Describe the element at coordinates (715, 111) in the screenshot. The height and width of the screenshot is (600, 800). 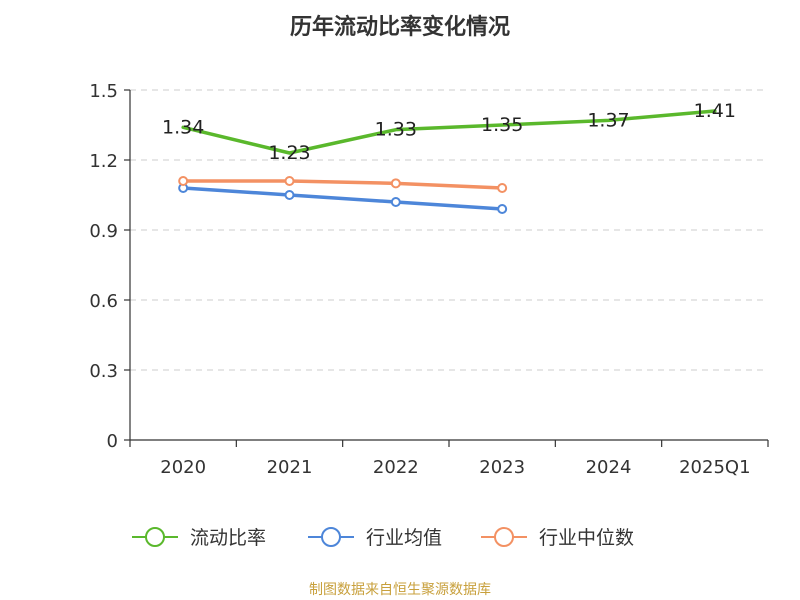
I see `data-label: 1.41` at that location.